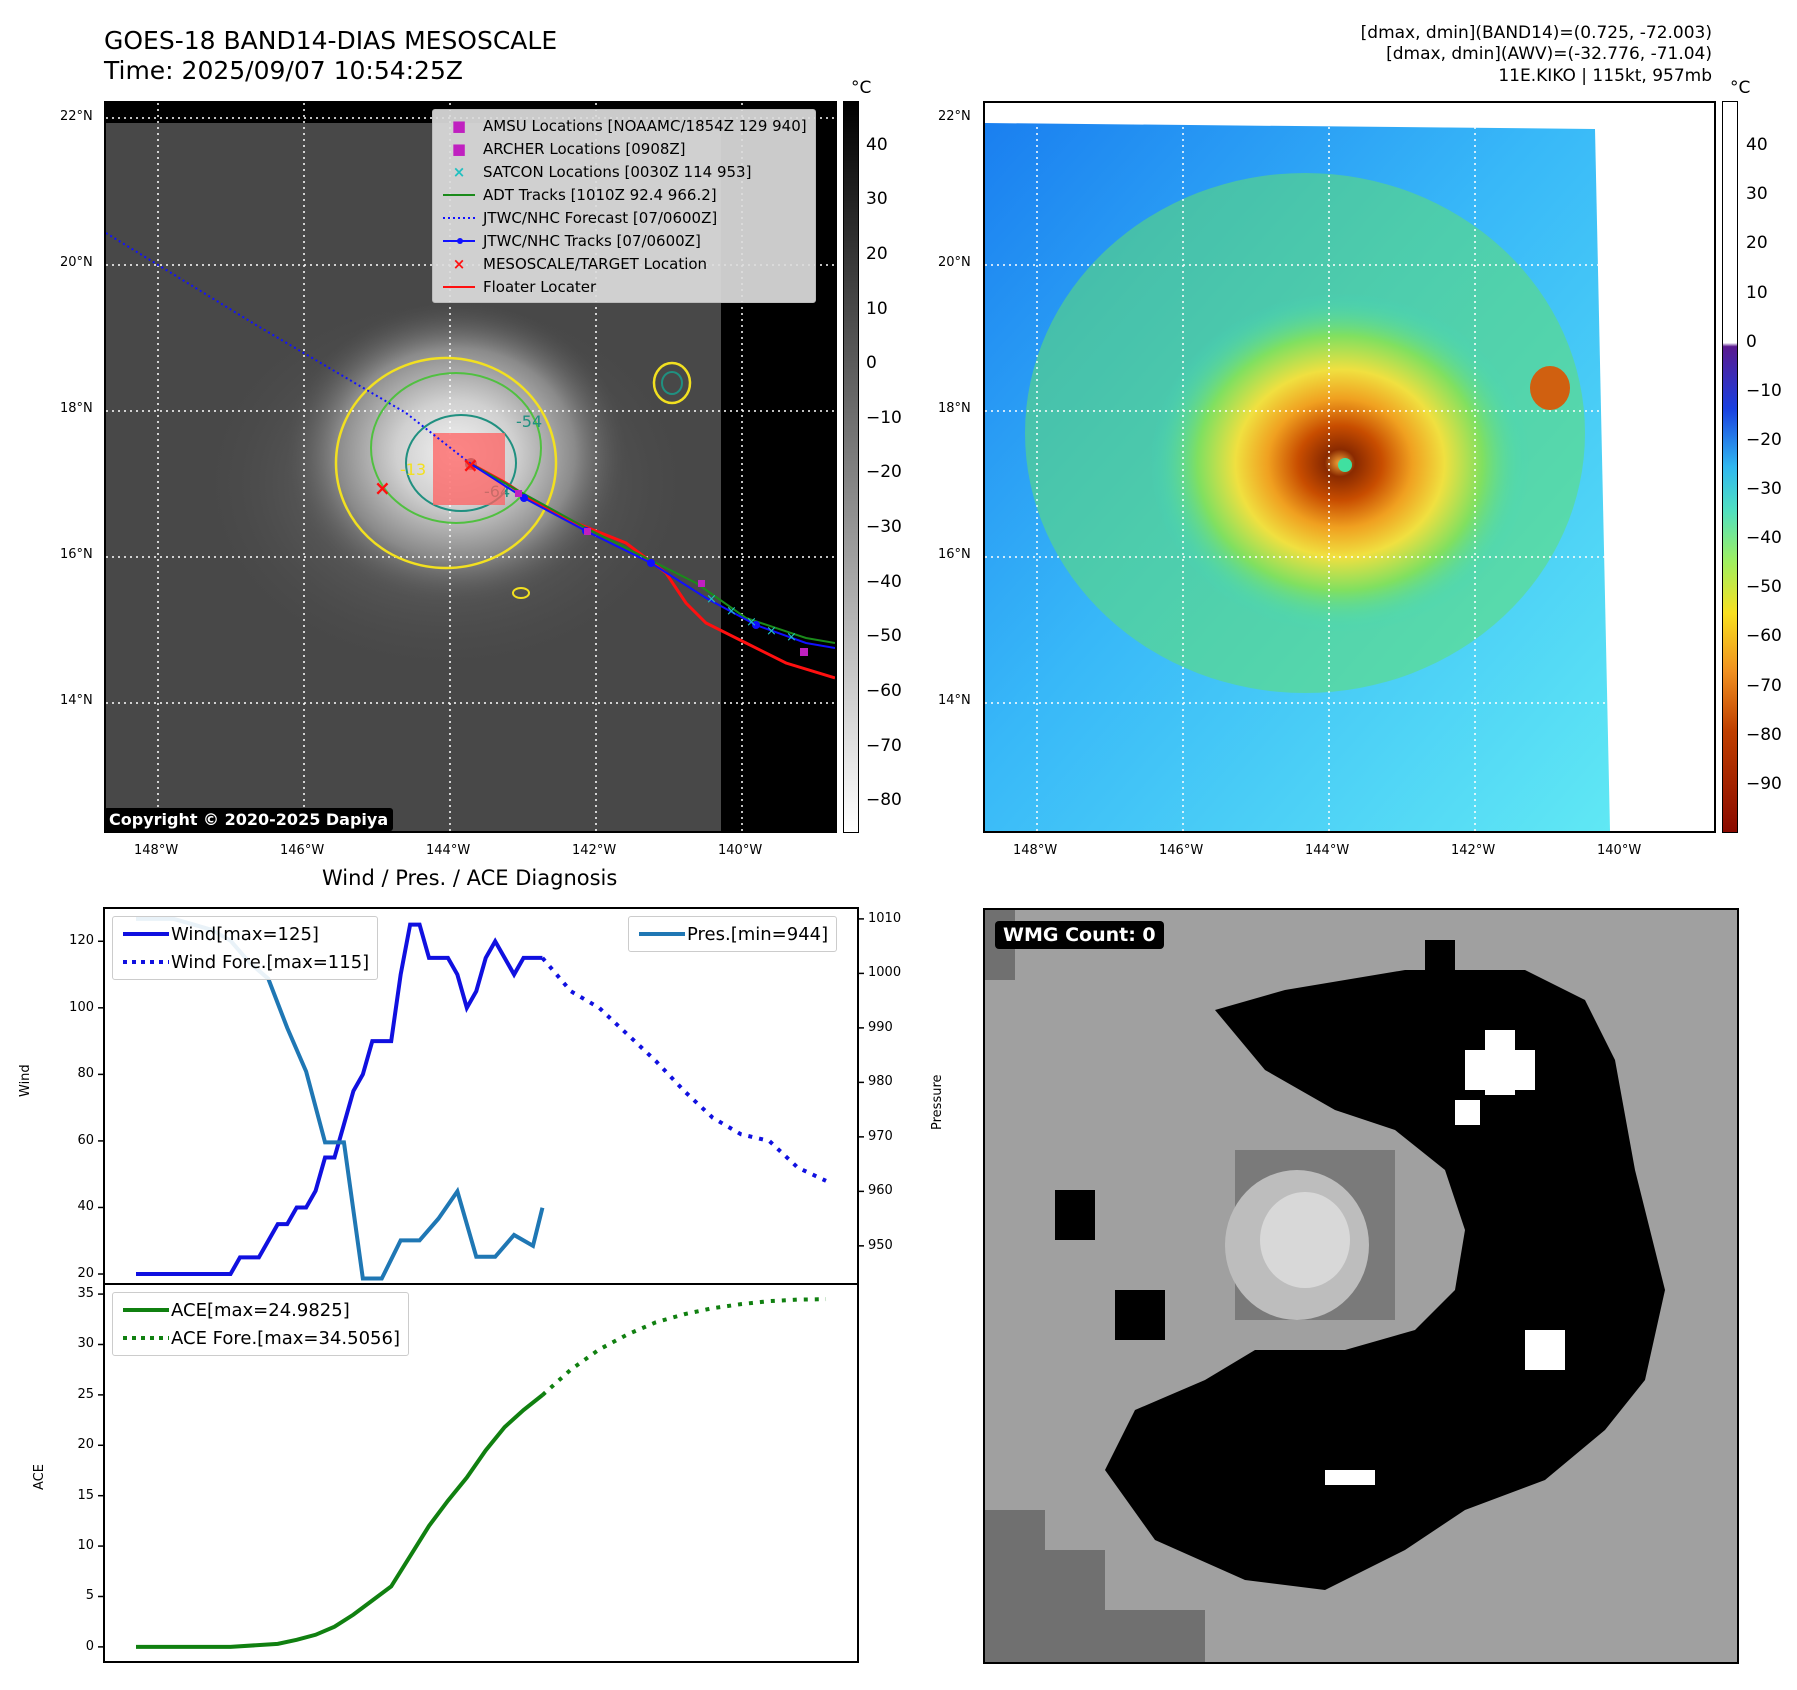  What do you see at coordinates (624, 263) in the screenshot?
I see `map-legend-entry: × MESOSCALE/TARGET Location` at bounding box center [624, 263].